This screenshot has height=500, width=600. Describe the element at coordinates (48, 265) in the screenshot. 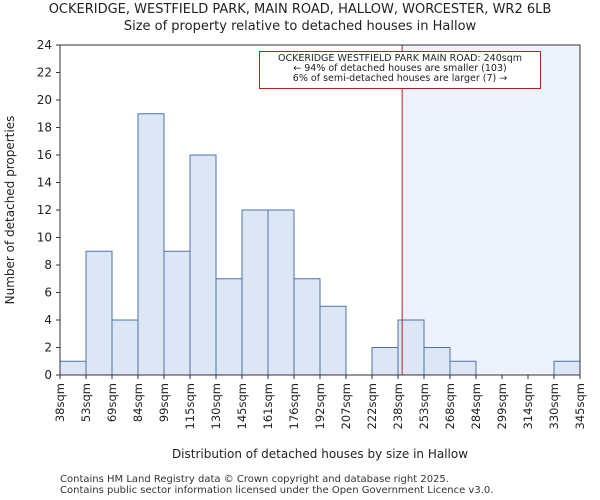

I see `y-tick-label: 8` at that location.